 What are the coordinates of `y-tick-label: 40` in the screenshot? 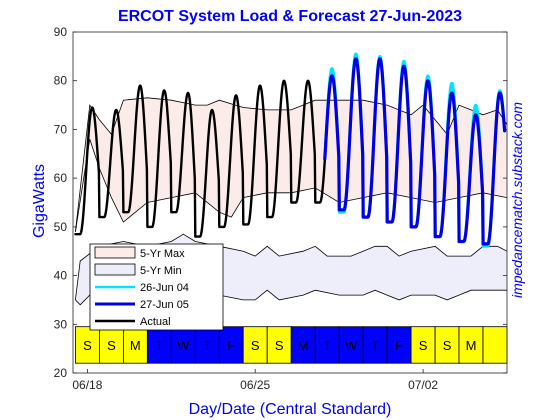 It's located at (61, 276).